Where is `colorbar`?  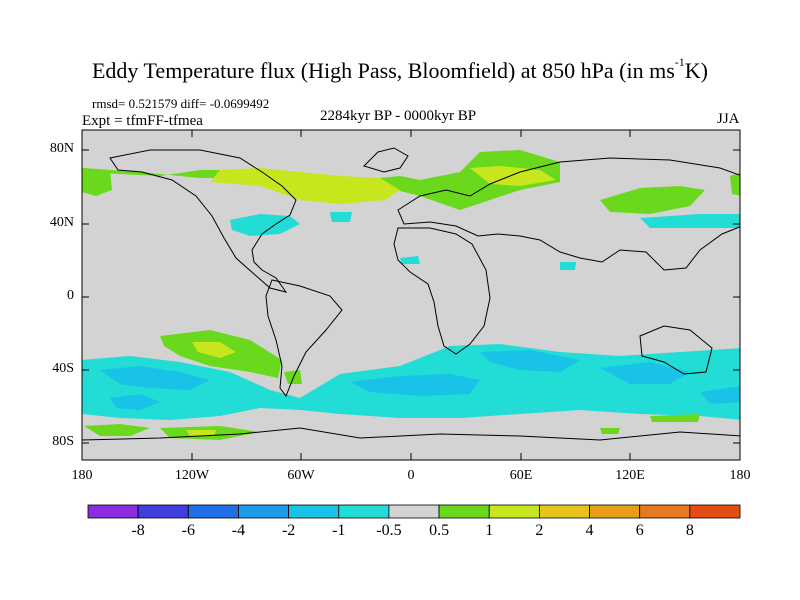 colorbar is located at coordinates (414, 511).